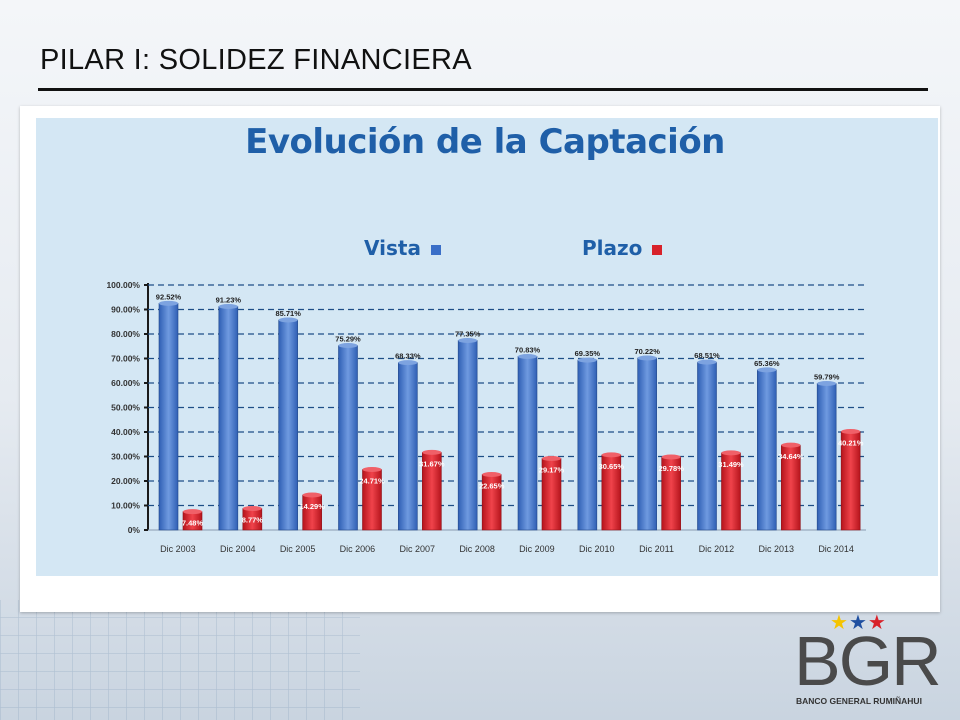  Describe the element at coordinates (123, 285) in the screenshot. I see `y-tick-label: 100.00%` at that location.